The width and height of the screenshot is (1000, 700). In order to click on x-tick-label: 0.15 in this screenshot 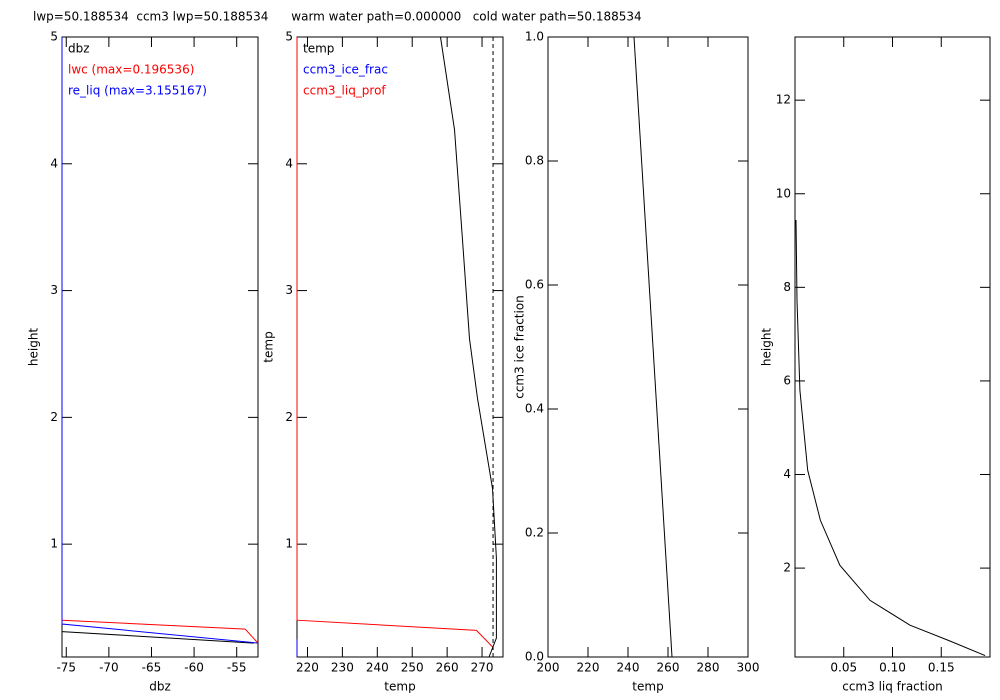, I will do `click(941, 668)`.